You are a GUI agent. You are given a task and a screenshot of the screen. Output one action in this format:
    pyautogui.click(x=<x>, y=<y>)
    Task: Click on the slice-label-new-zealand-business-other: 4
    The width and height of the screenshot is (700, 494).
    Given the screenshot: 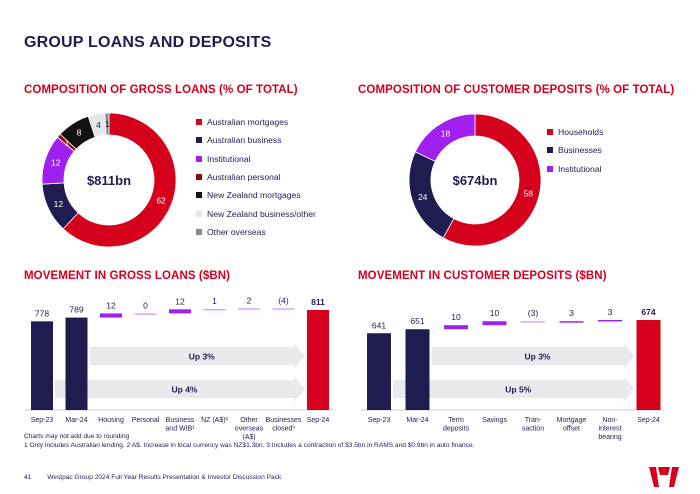 What is the action you would take?
    pyautogui.click(x=98, y=125)
    